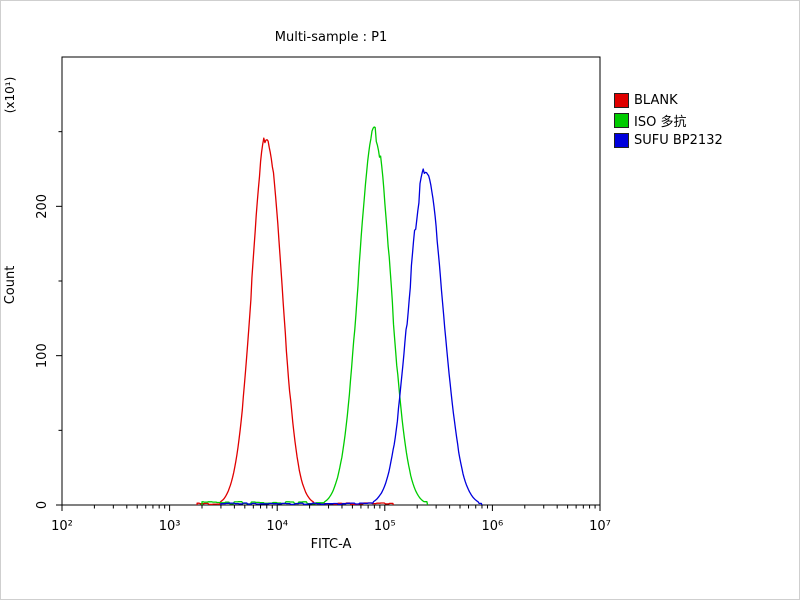 This screenshot has height=600, width=800. What do you see at coordinates (42, 355) in the screenshot?
I see `y-tick-label: 100` at bounding box center [42, 355].